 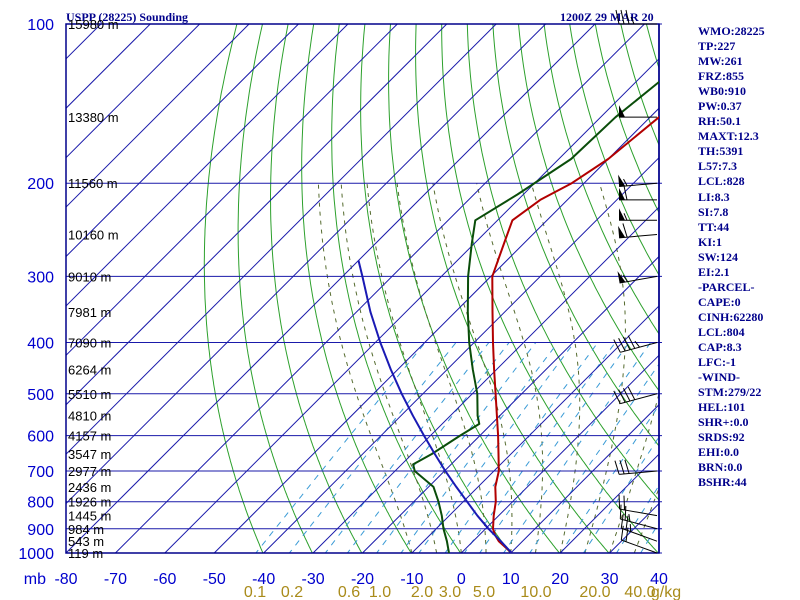 I want to click on mixing-ratio-label: 0.2, so click(x=292, y=592).